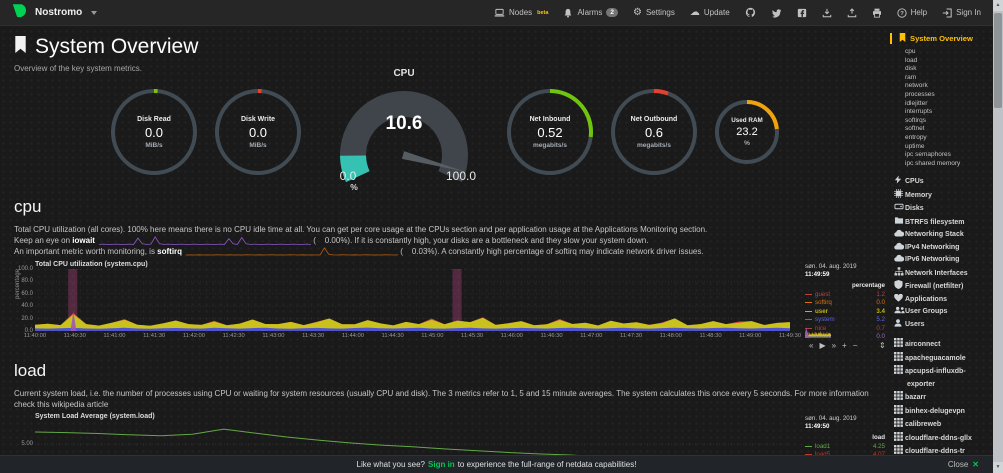 The height and width of the screenshot is (473, 1003). What do you see at coordinates (441, 464) in the screenshot?
I see `footer-signin-link: Sign in` at bounding box center [441, 464].